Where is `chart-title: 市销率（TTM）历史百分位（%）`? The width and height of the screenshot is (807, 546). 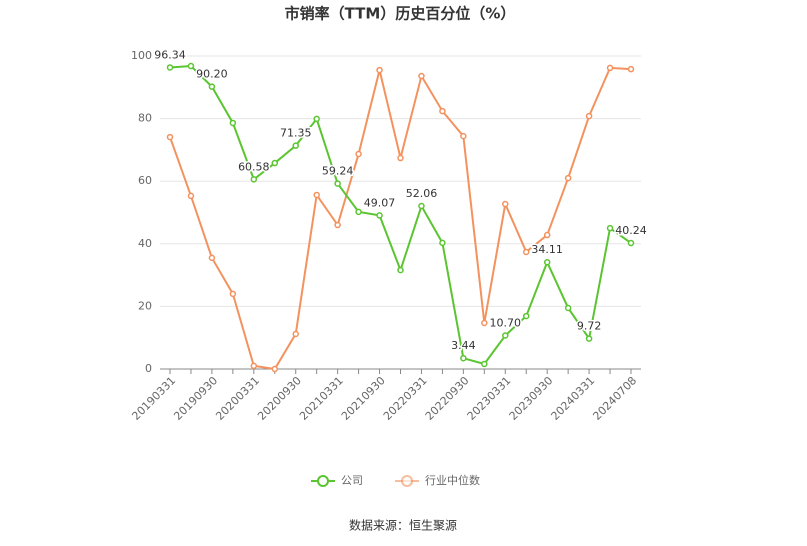
chart-title: 市销率（TTM）历史百分位（%） is located at coordinates (400, 14).